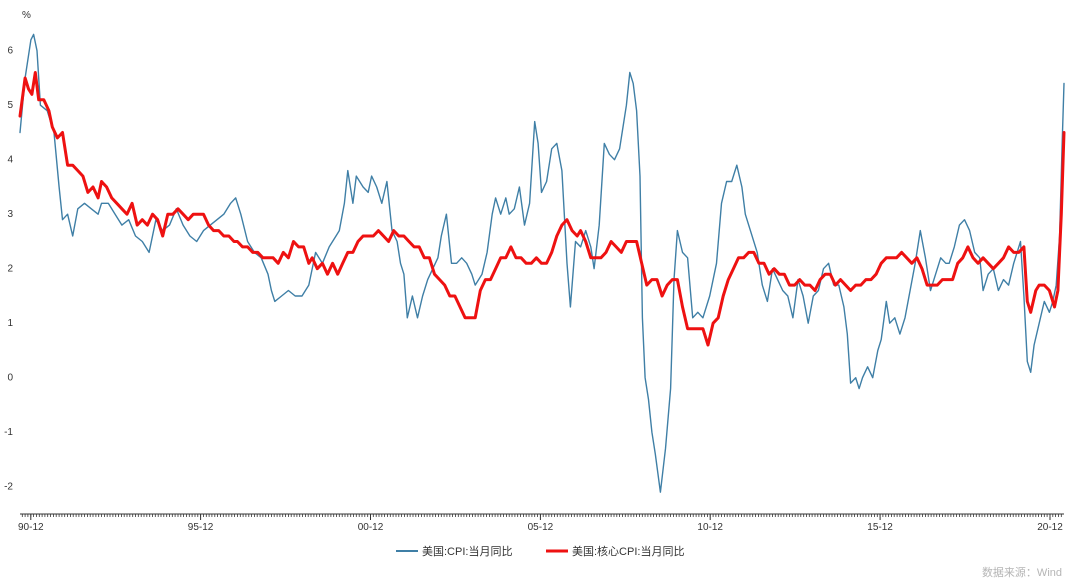 Image resolution: width=1080 pixels, height=581 pixels. Describe the element at coordinates (467, 551) in the screenshot. I see `legend-label-cpi: 美国:CPI:当月同比` at that location.